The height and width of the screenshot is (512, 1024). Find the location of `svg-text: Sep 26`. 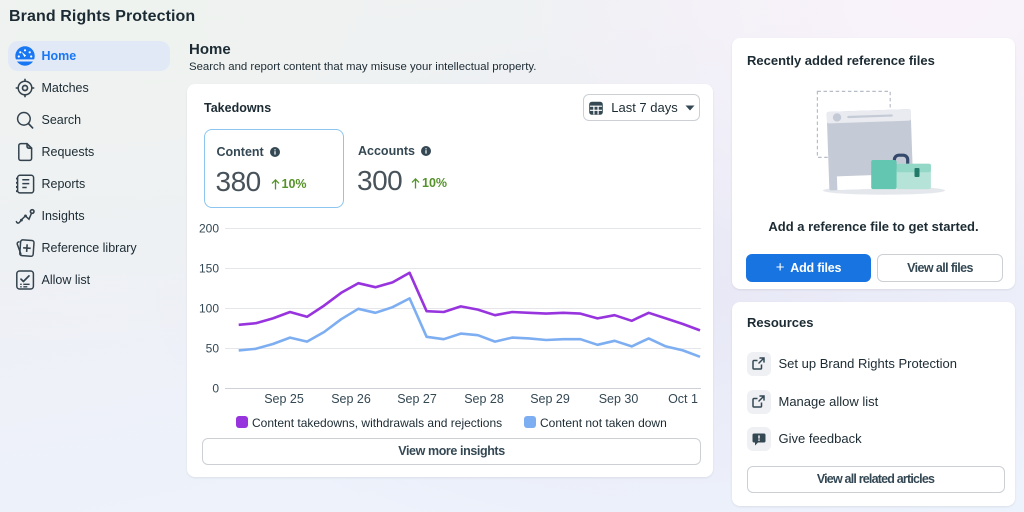

svg-text: Sep 26 is located at coordinates (351, 399).